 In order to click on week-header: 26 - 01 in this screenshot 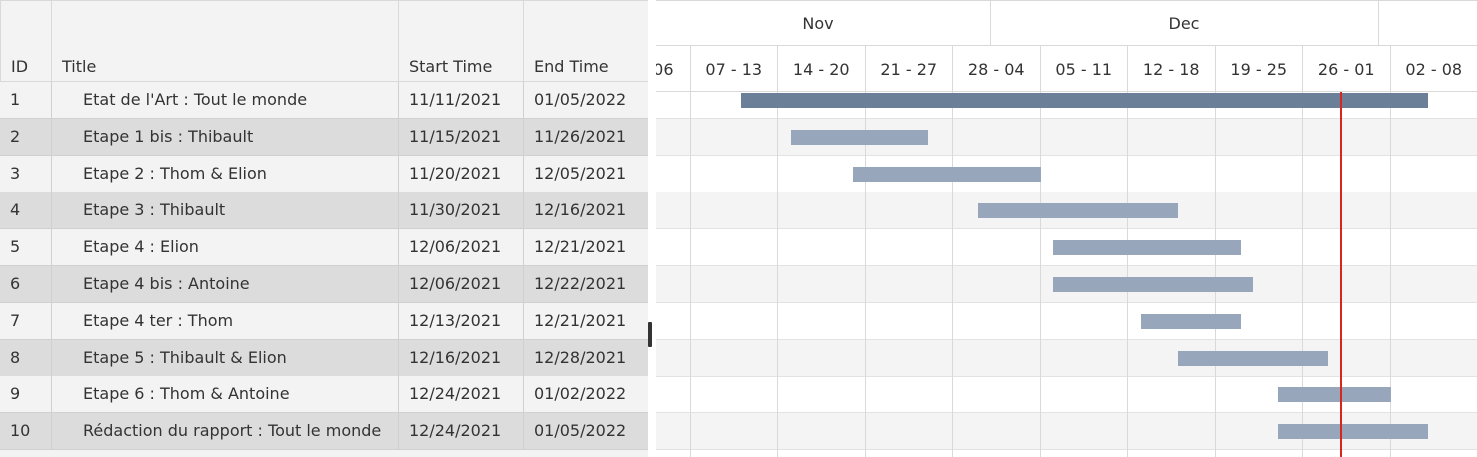, I will do `click(1347, 69)`.